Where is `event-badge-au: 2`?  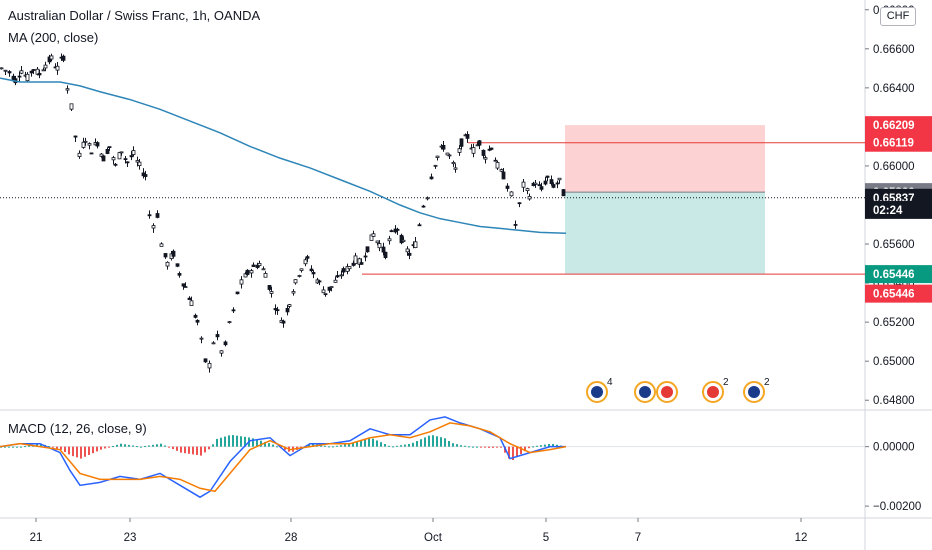
event-badge-au: 2 is located at coordinates (756, 390).